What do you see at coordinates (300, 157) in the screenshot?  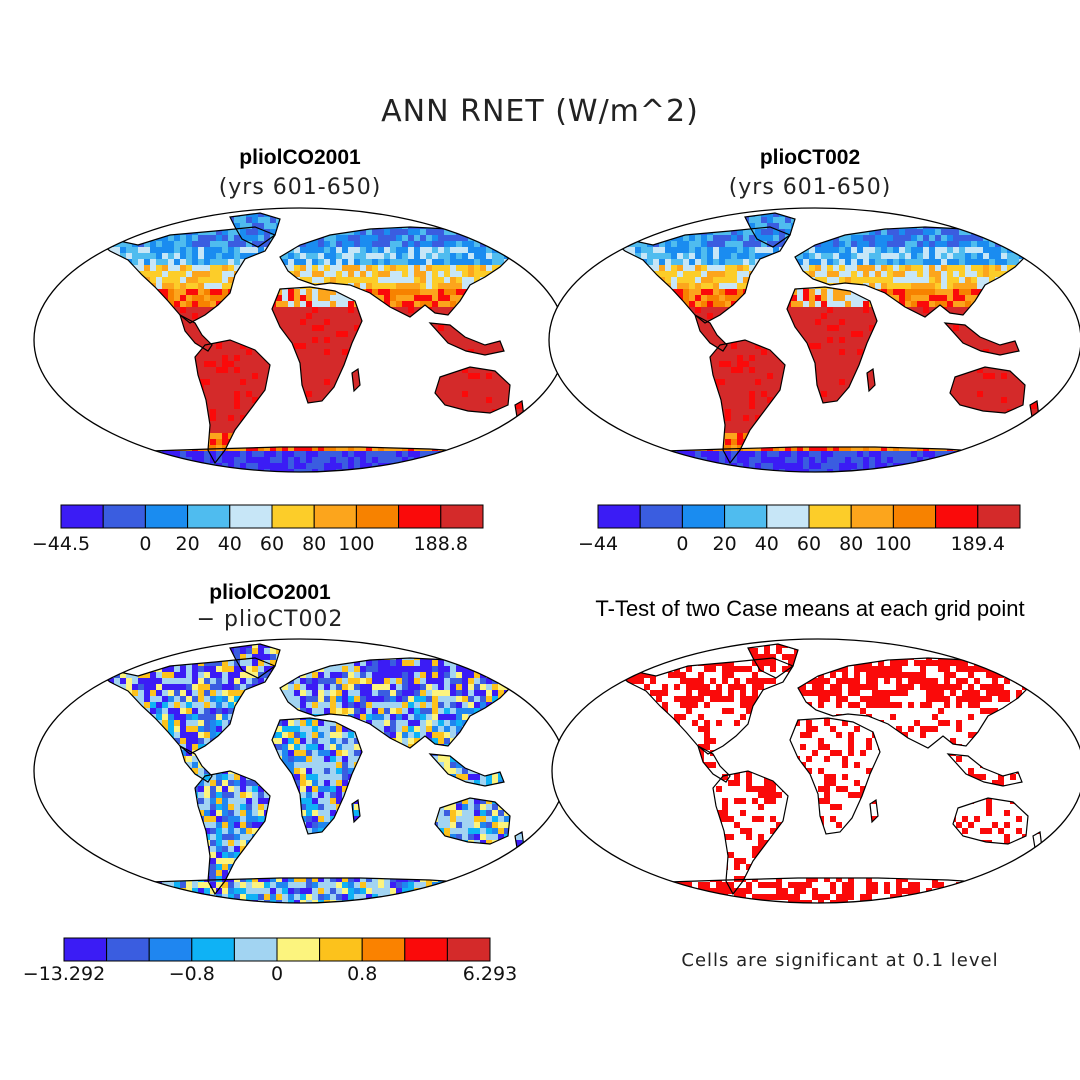 I see `case1-title: pliolCO2001` at bounding box center [300, 157].